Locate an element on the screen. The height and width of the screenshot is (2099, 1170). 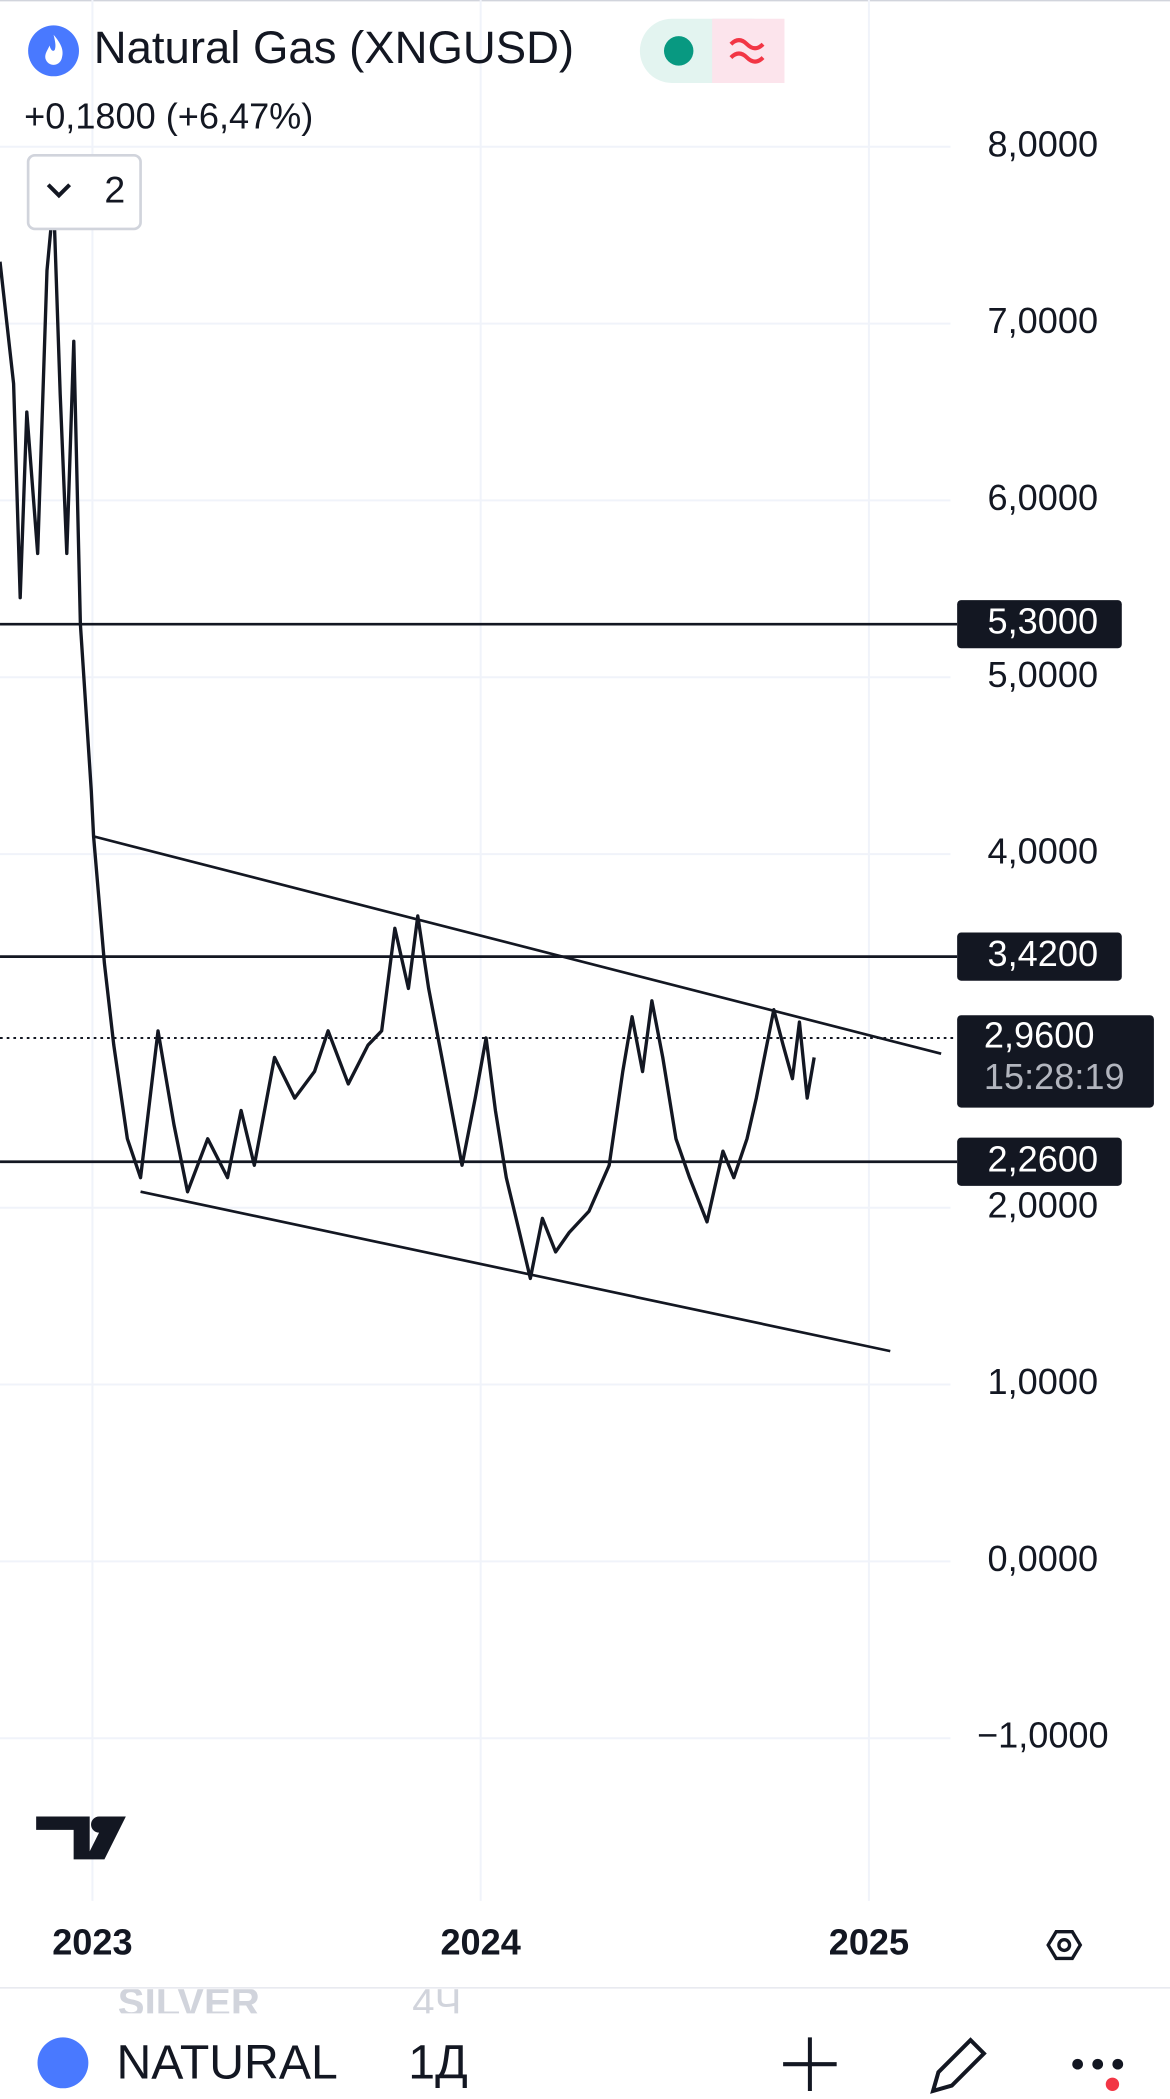
fire-glyph is located at coordinates (54, 49).